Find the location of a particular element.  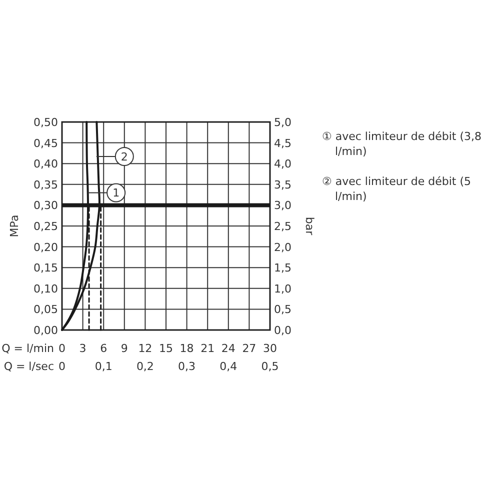

x-tick-label: 12 is located at coordinates (145, 348).